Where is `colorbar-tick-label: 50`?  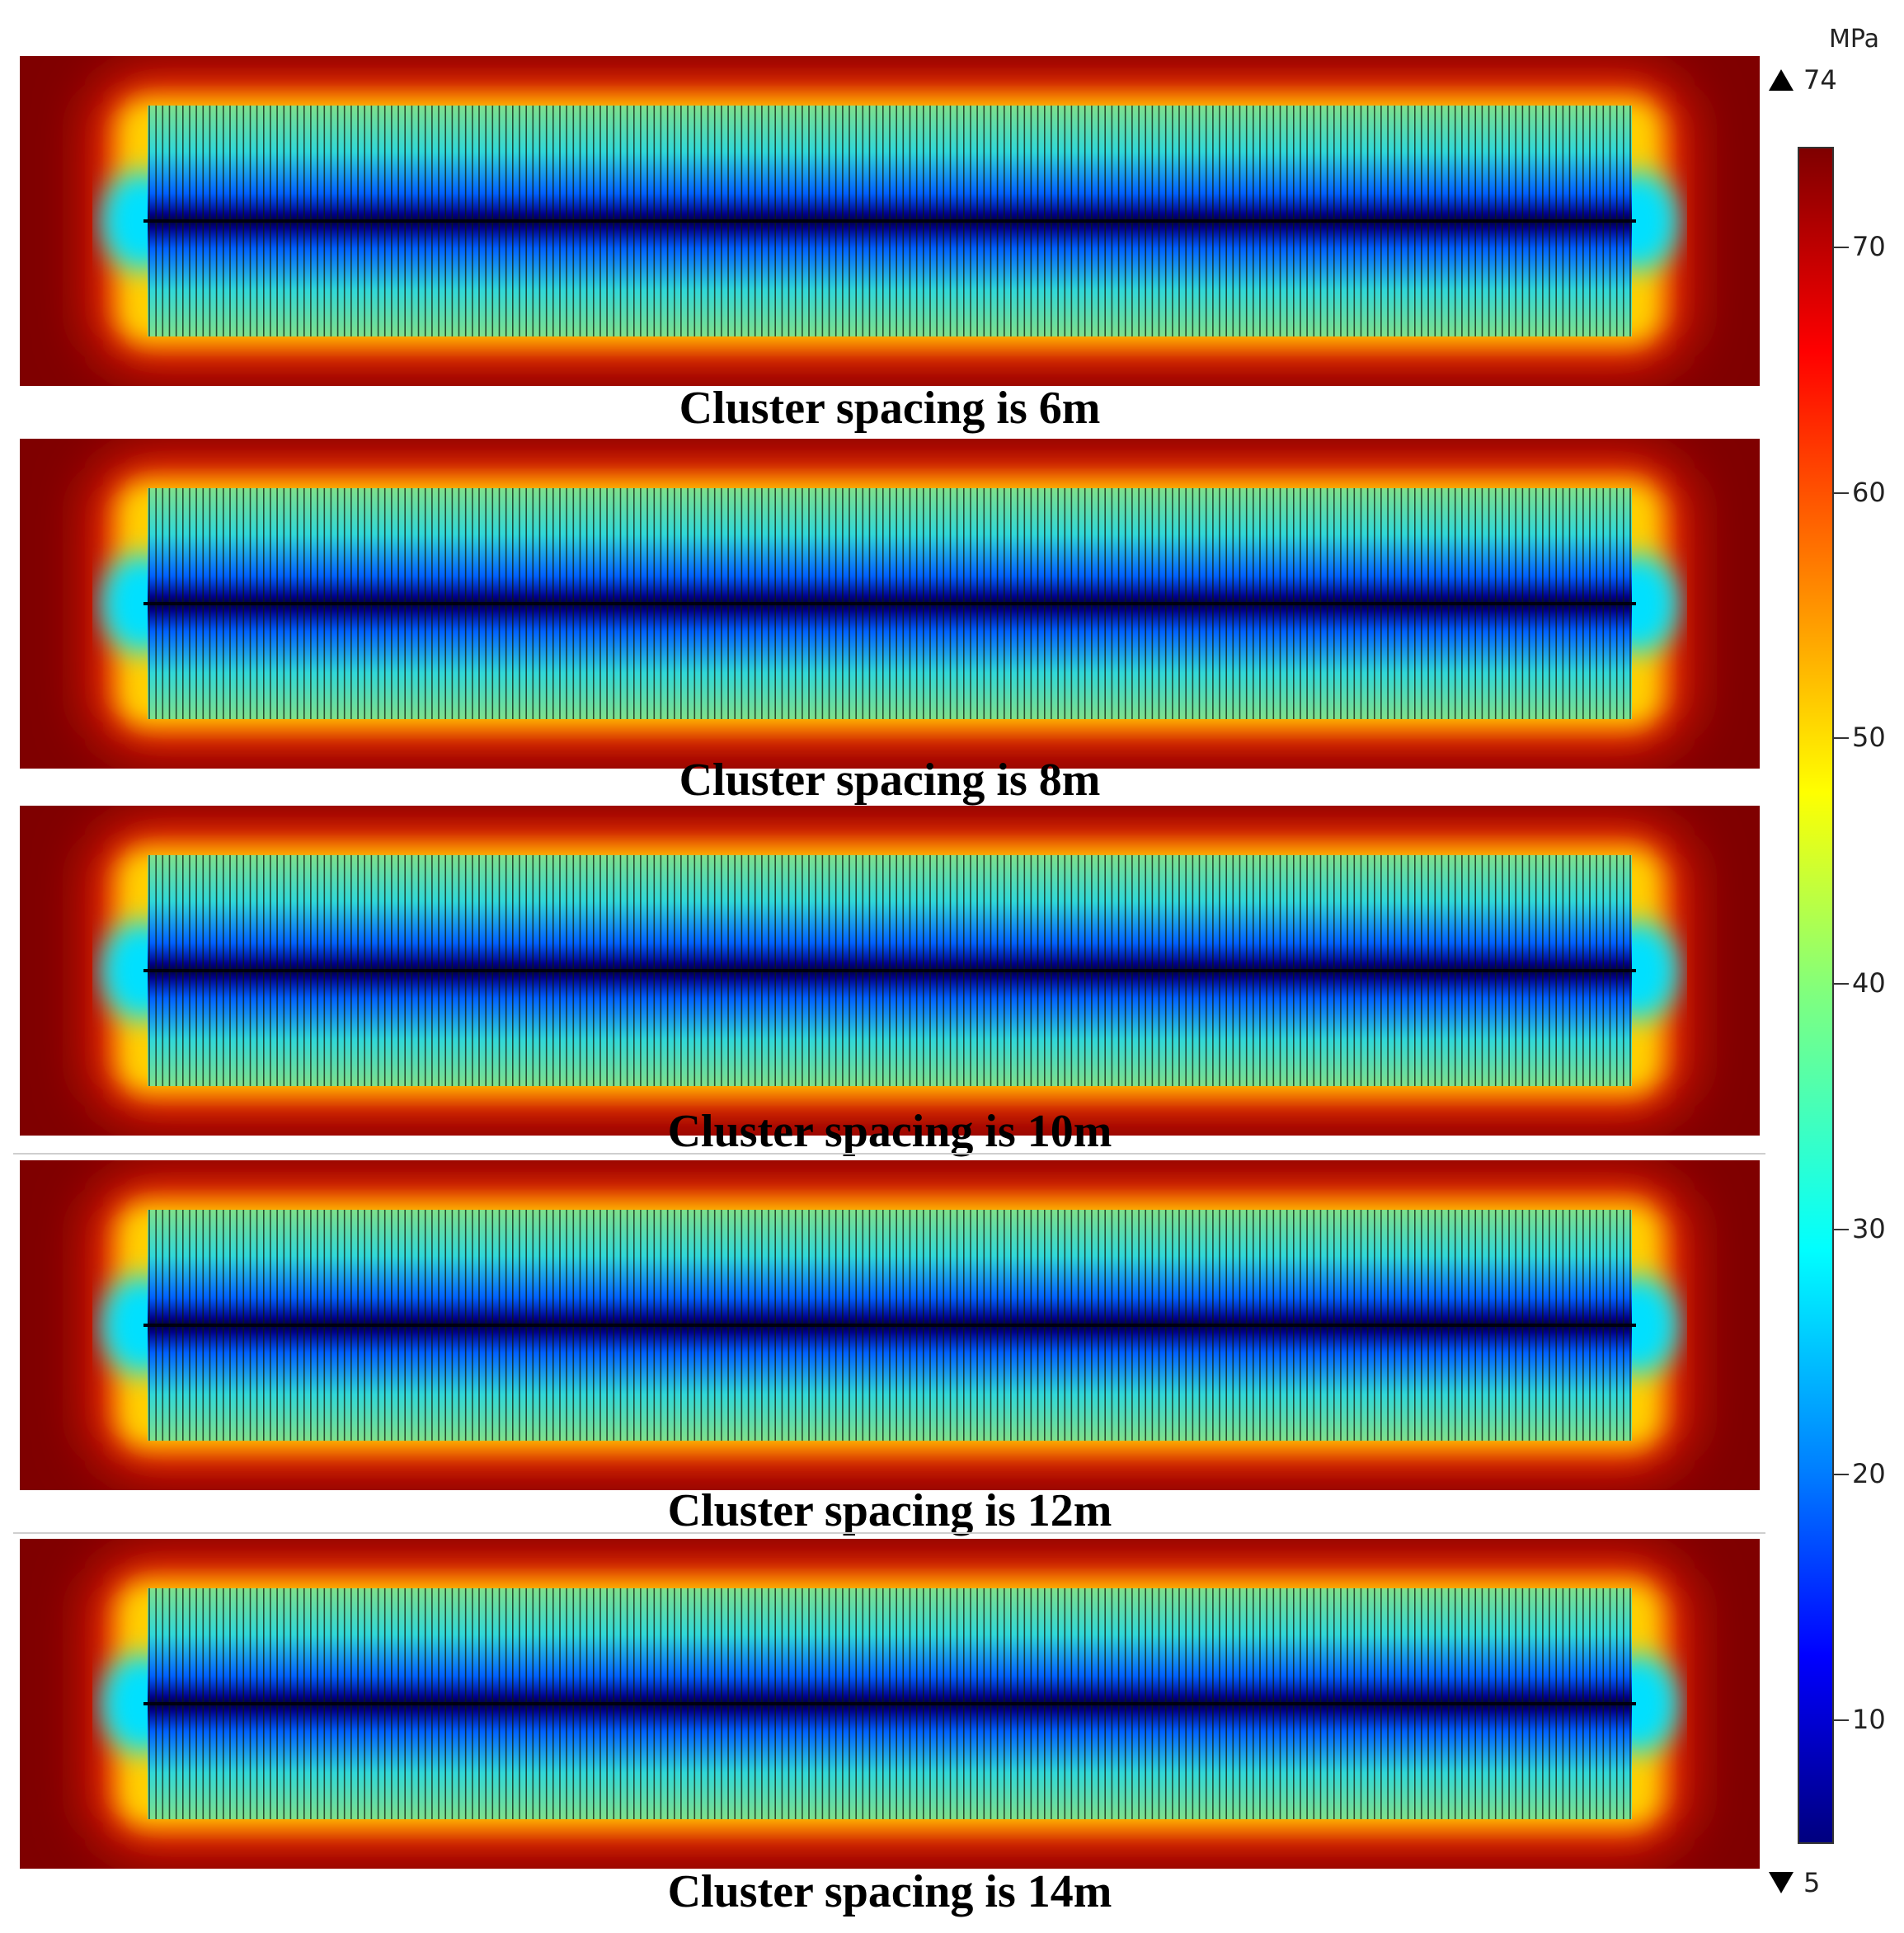 colorbar-tick-label: 50 is located at coordinates (1869, 738).